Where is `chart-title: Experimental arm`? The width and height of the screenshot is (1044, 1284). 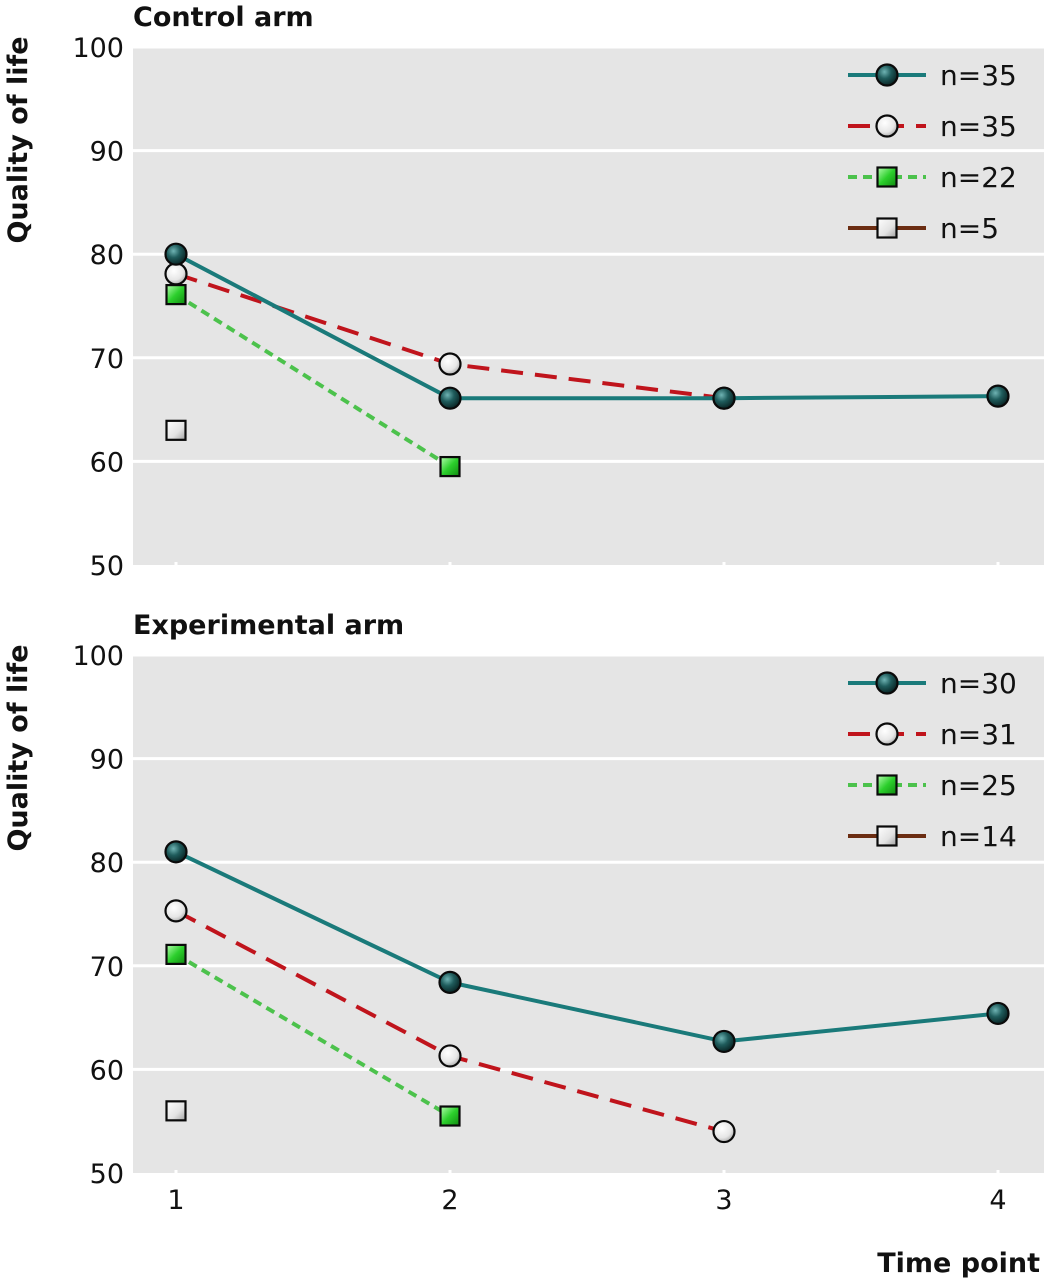
chart-title: Experimental arm is located at coordinates (268, 625).